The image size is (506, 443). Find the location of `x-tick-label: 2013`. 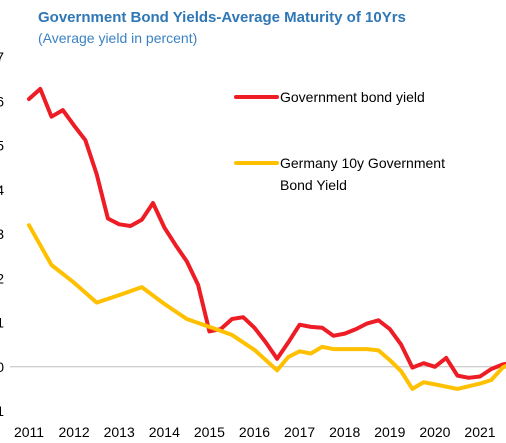

x-tick-label: 2013 is located at coordinates (119, 432).